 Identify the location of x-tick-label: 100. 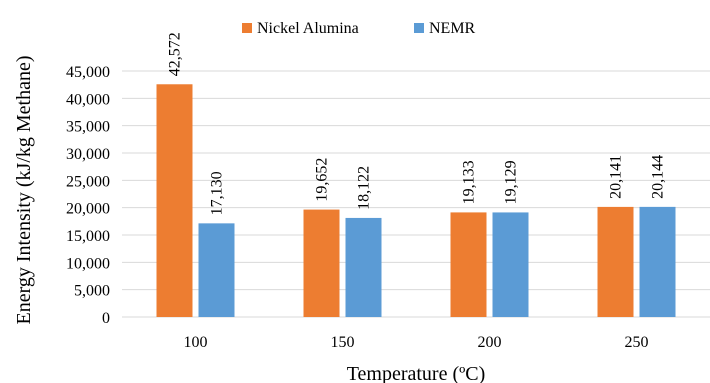
(196, 342).